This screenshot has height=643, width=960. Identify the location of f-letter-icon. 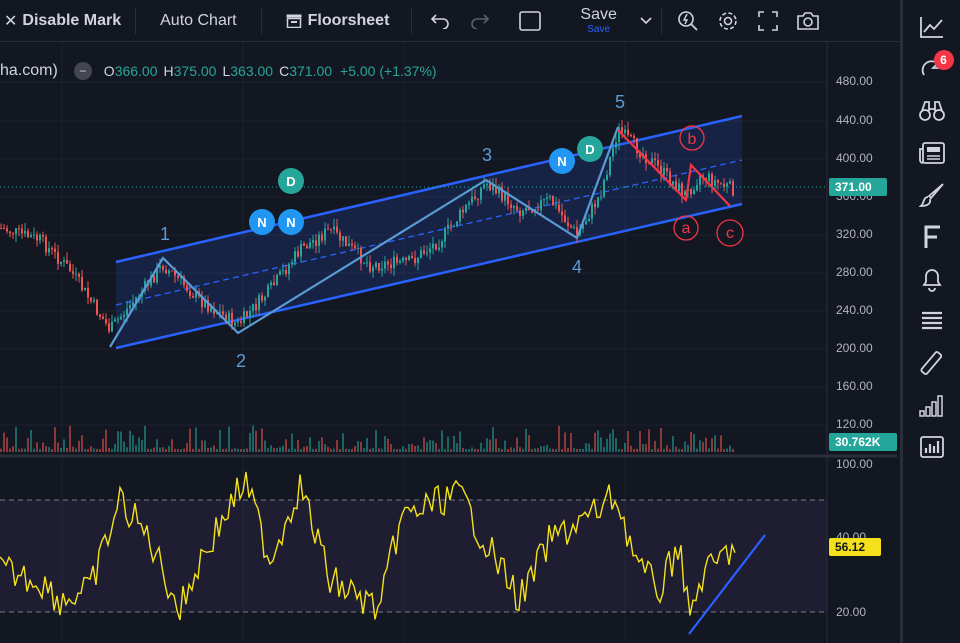
(932, 236).